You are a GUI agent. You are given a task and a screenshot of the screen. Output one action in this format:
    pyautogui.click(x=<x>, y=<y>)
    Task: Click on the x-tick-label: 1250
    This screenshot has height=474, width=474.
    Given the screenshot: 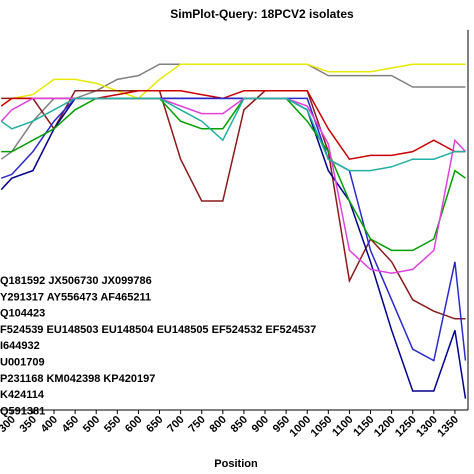 What is the action you would take?
    pyautogui.click(x=406, y=427)
    